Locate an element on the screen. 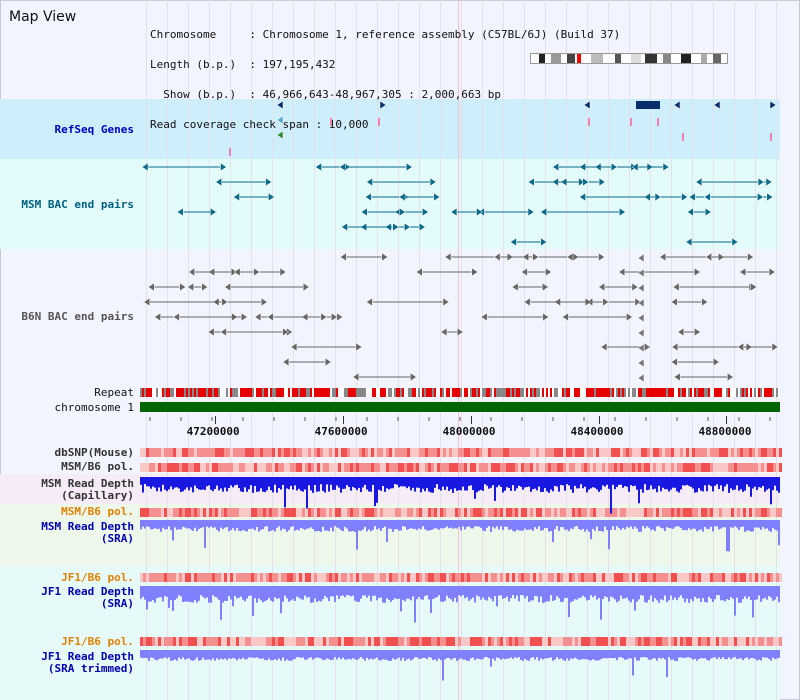 The width and height of the screenshot is (800, 700). label-jf1-b6-pol-2: JF1/B6 pol. is located at coordinates (97, 641).